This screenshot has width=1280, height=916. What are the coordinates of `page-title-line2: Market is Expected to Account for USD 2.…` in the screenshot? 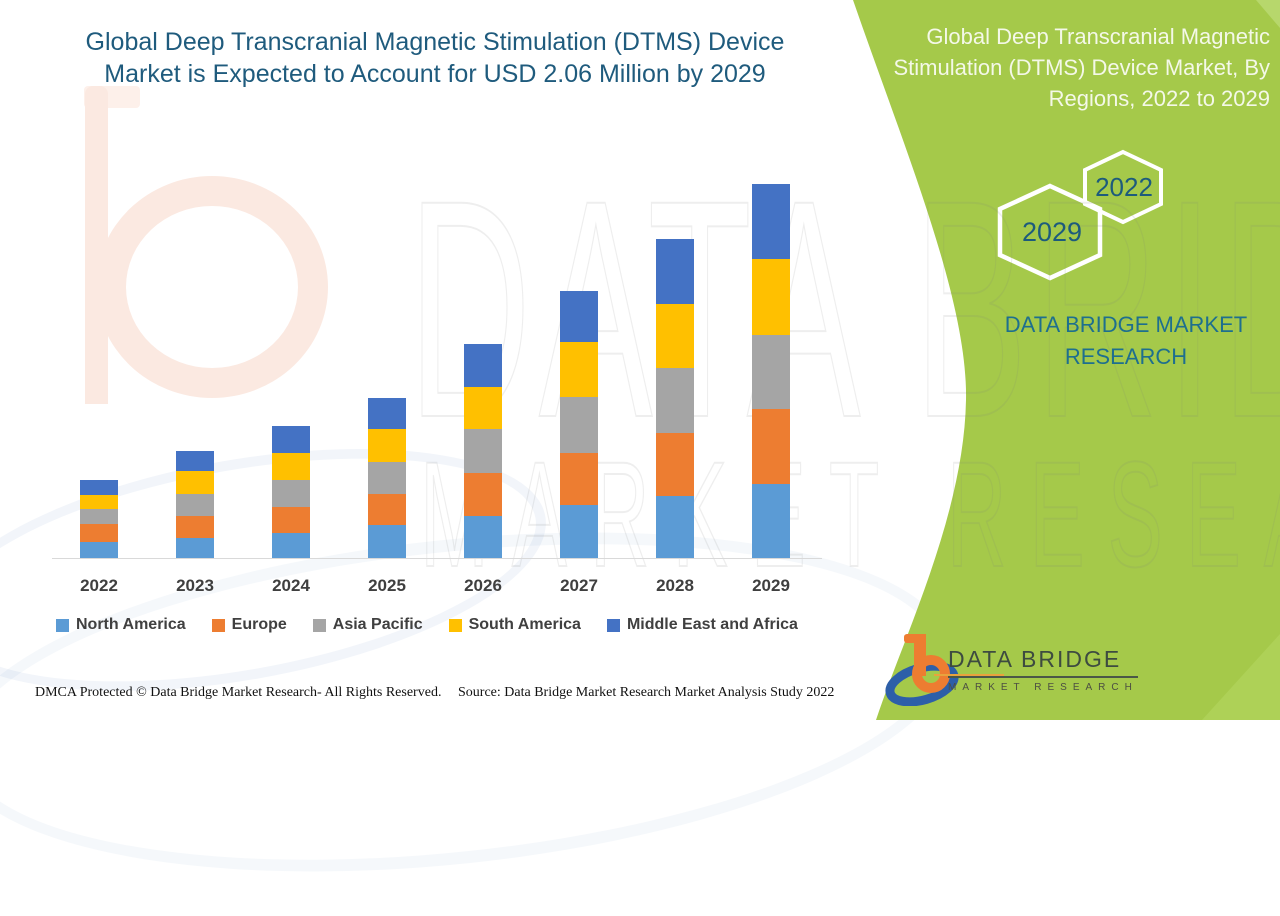 It's located at (435, 74).